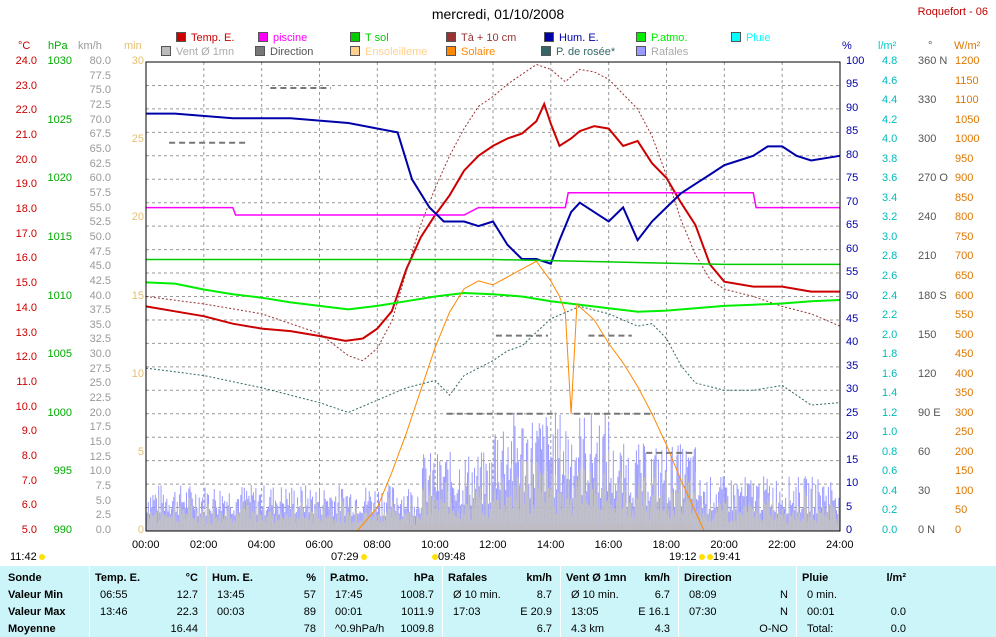  I want to click on legend-label: Temp. E., so click(213, 38).